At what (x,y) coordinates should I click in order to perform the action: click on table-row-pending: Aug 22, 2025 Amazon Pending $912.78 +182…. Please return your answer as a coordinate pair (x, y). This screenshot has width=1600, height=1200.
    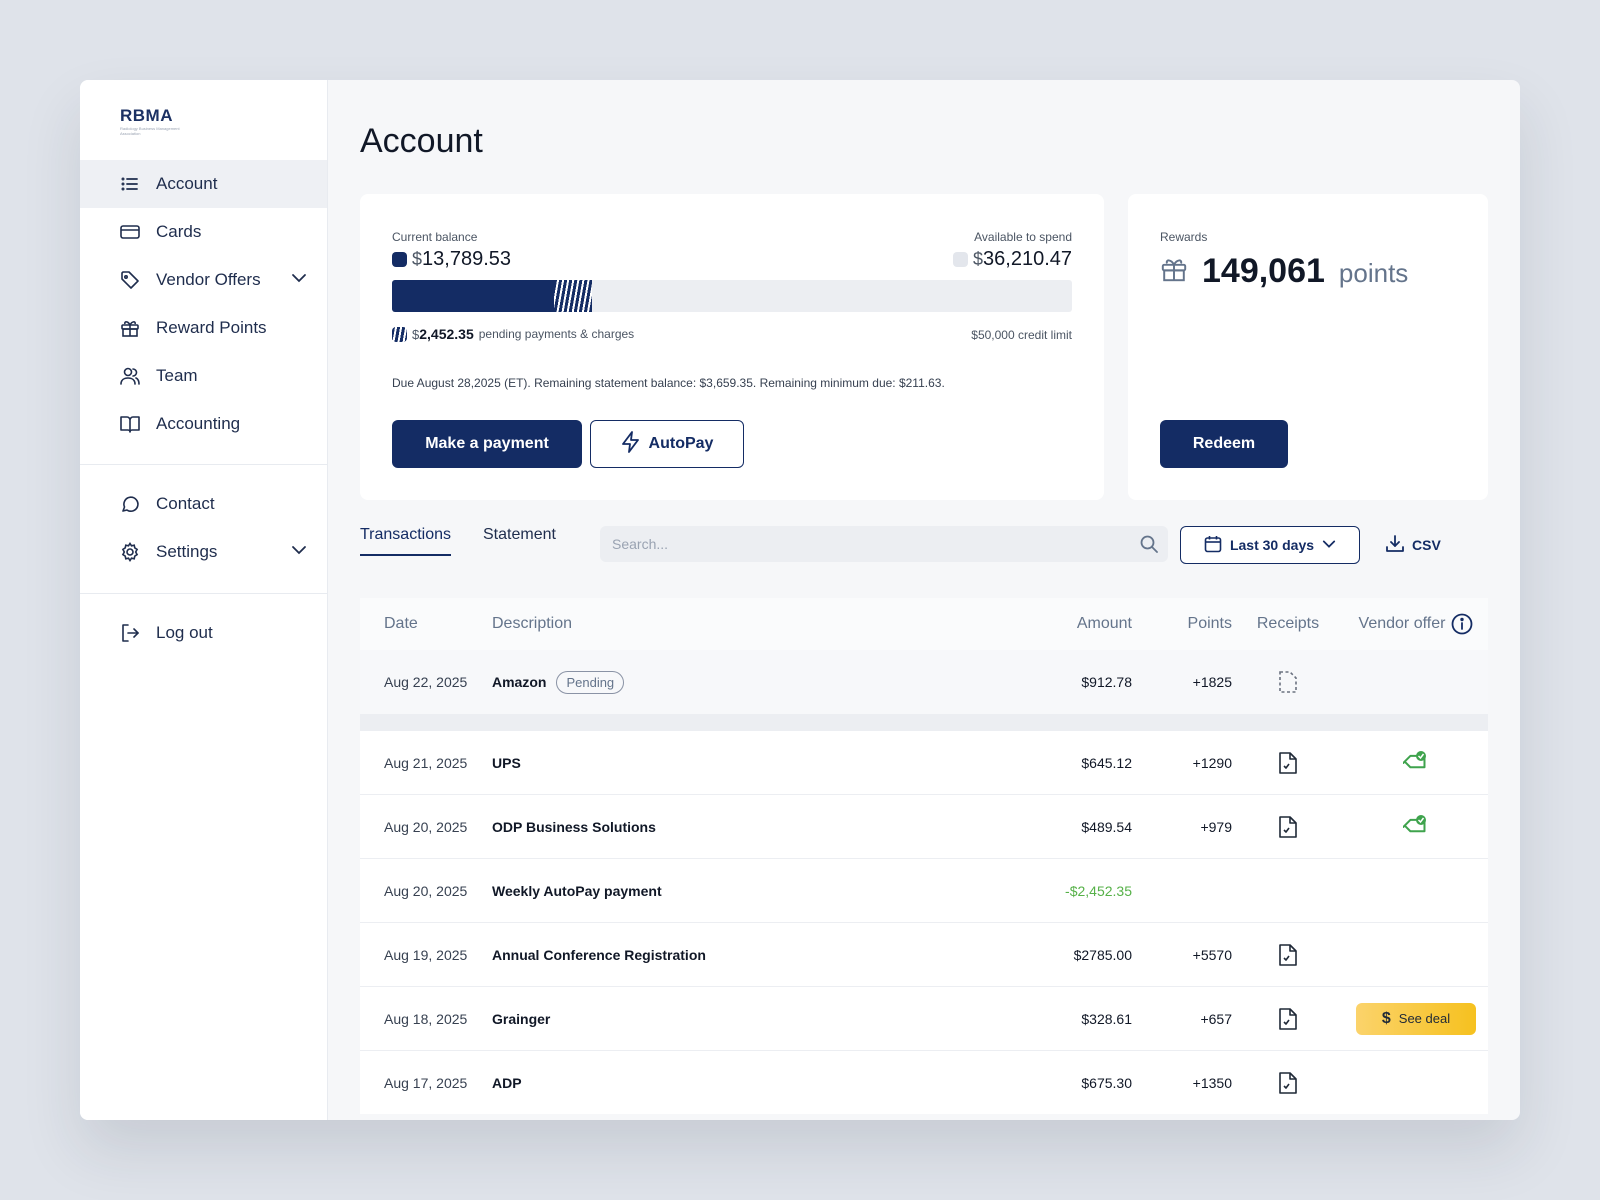
    Looking at the image, I should click on (924, 682).